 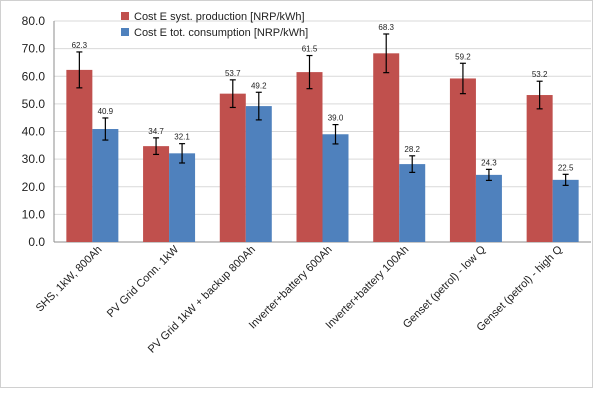 What do you see at coordinates (444, 286) in the screenshot?
I see `x-tick-label: Genset (petrol) - low Q` at bounding box center [444, 286].